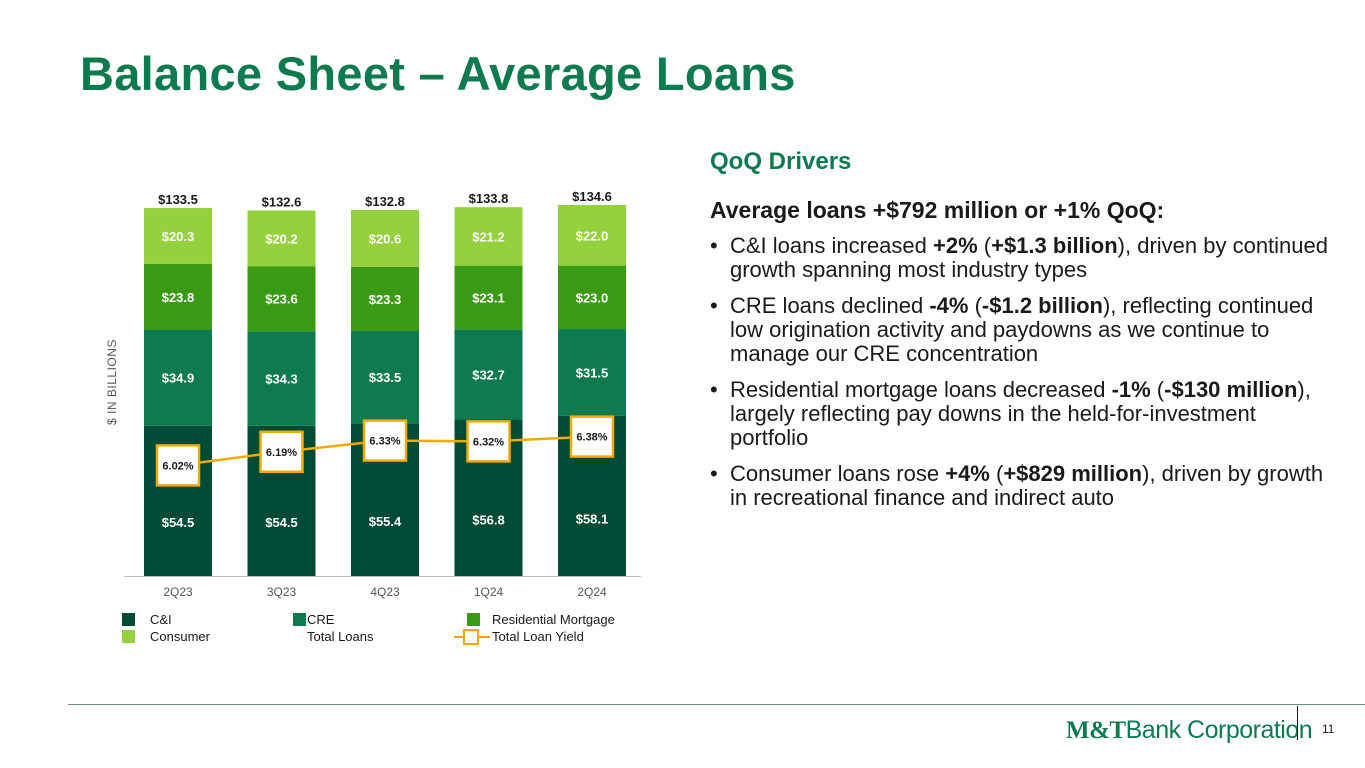  I want to click on value-label-ci: $56.8, so click(488, 520).